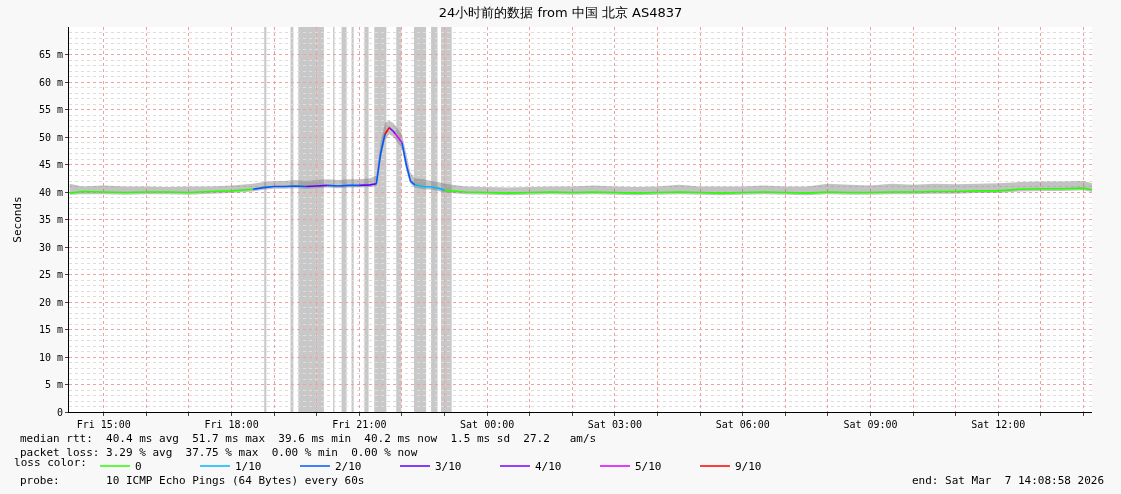 The image size is (1121, 494). Describe the element at coordinates (231, 424) in the screenshot. I see `x-tick-label: Fri 18:00` at that location.